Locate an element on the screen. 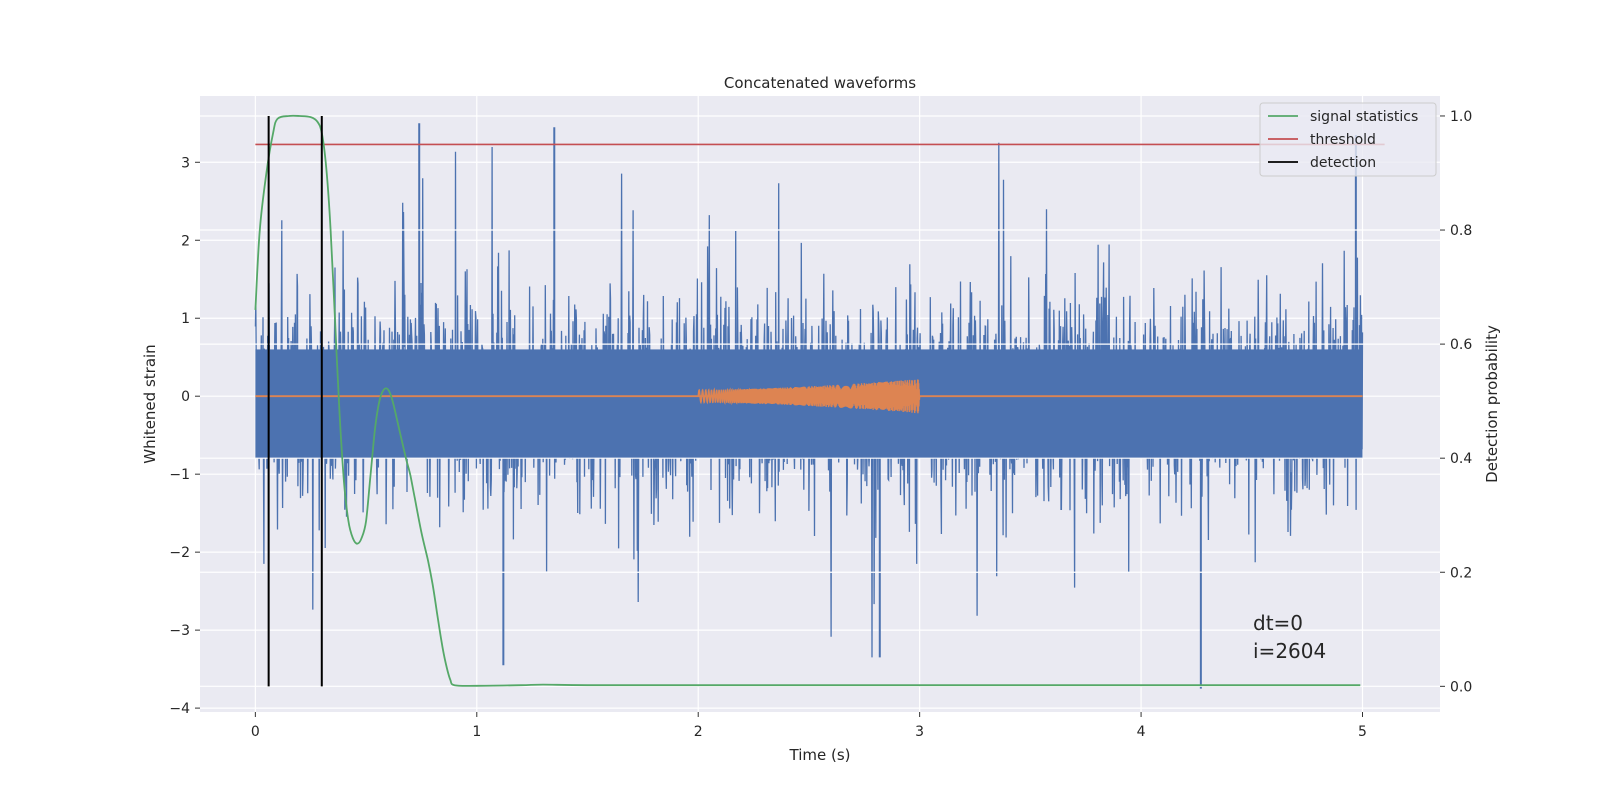 This screenshot has height=804, width=1600. legend-label-signal-statistics: signal statistics is located at coordinates (1364, 117).